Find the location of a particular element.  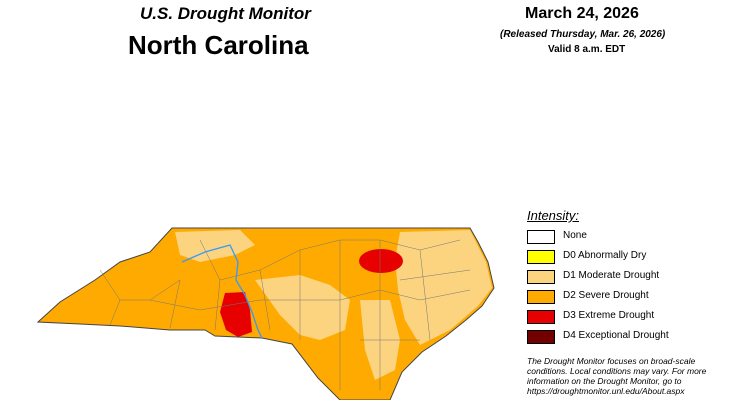

legend-label: D3 Extreme Drought is located at coordinates (609, 315).